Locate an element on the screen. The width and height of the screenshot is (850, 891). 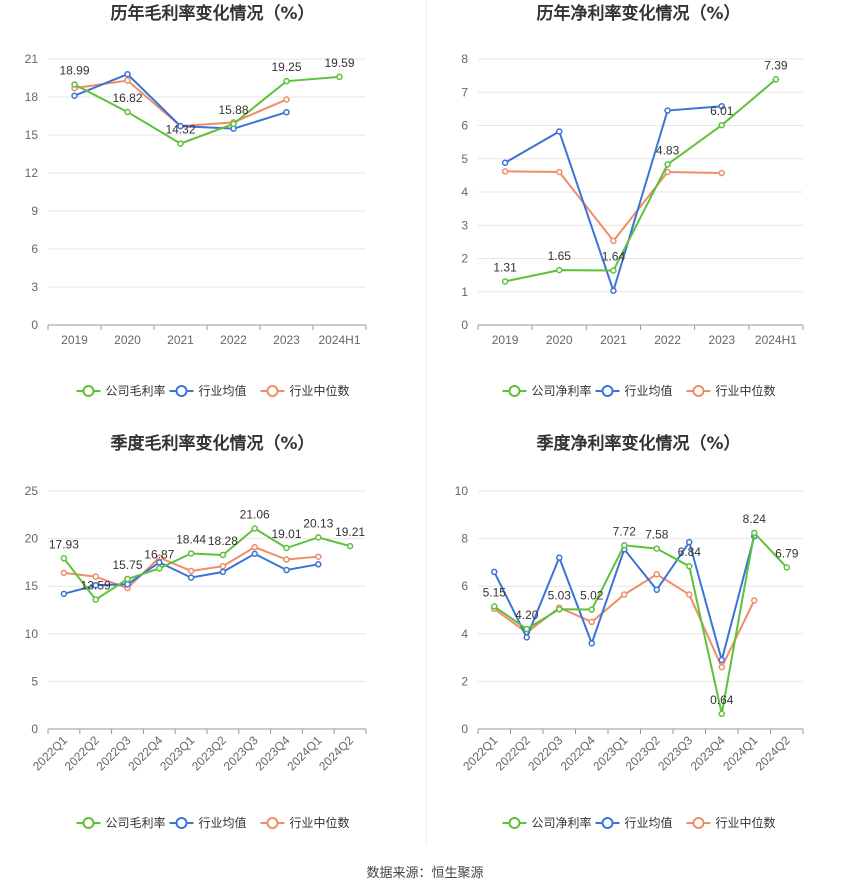
y-tick-label: 9 is located at coordinates (34, 211).